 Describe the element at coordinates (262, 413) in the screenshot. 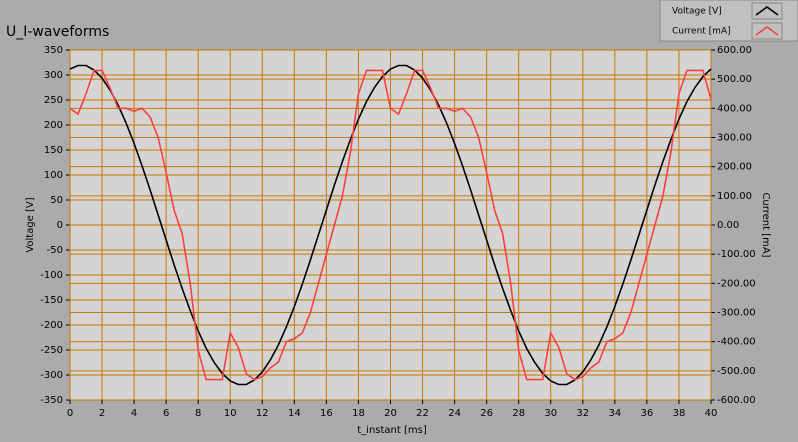

I see `x-tick-label: 12` at that location.